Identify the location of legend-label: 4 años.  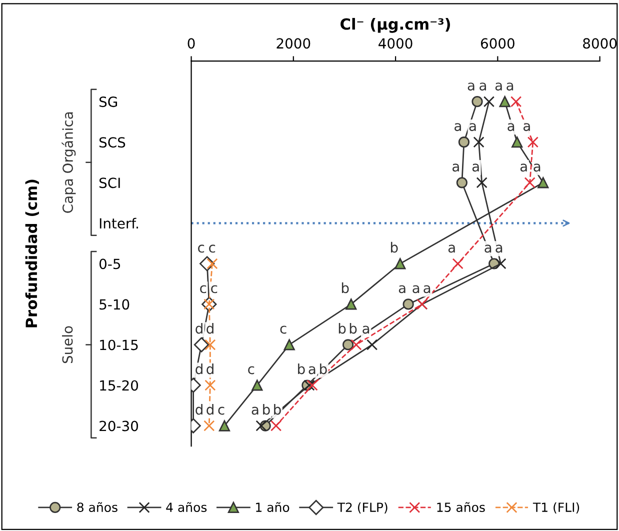
(186, 507).